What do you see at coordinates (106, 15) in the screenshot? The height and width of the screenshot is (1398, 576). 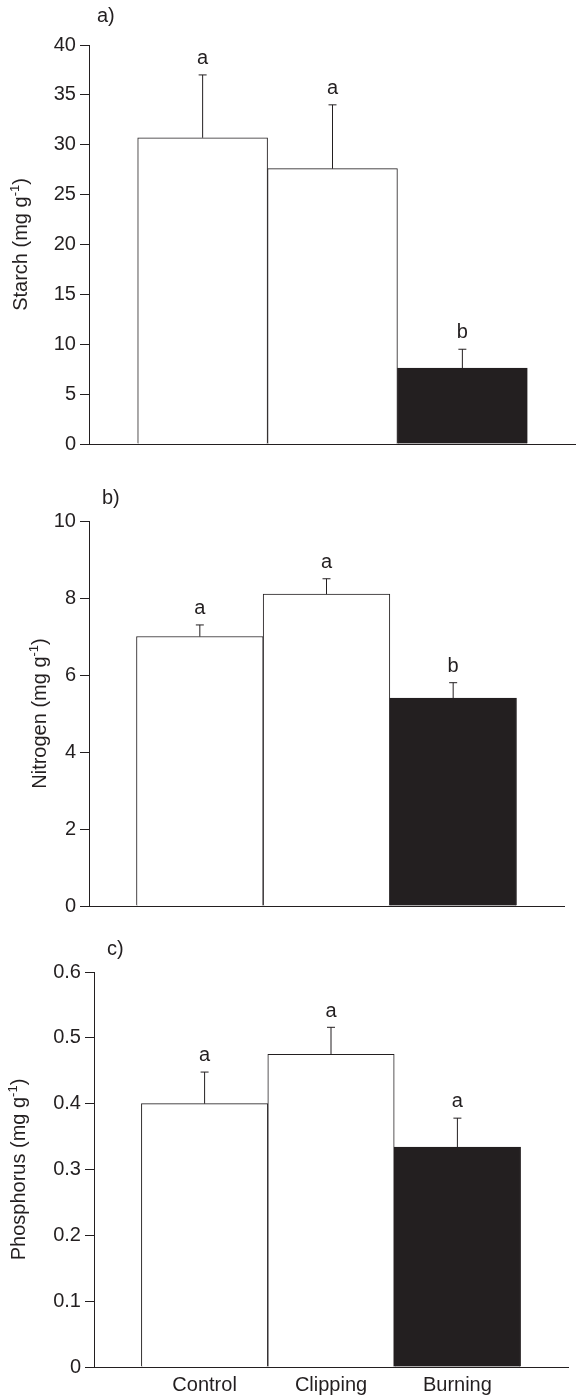 I see `chart-title: a)` at bounding box center [106, 15].